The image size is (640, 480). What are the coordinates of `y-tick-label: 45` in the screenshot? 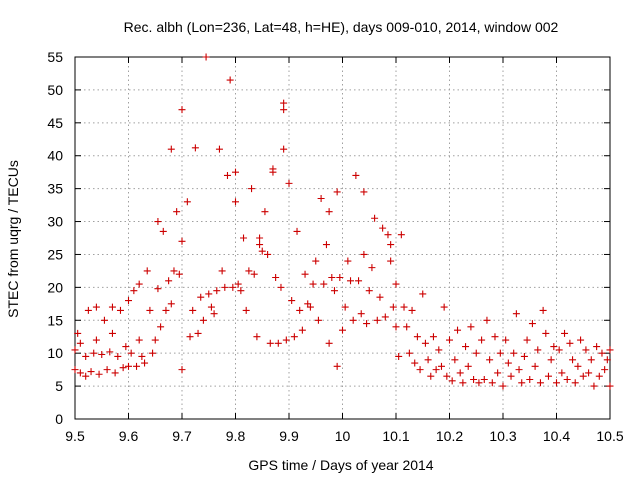 It's located at (55, 123).